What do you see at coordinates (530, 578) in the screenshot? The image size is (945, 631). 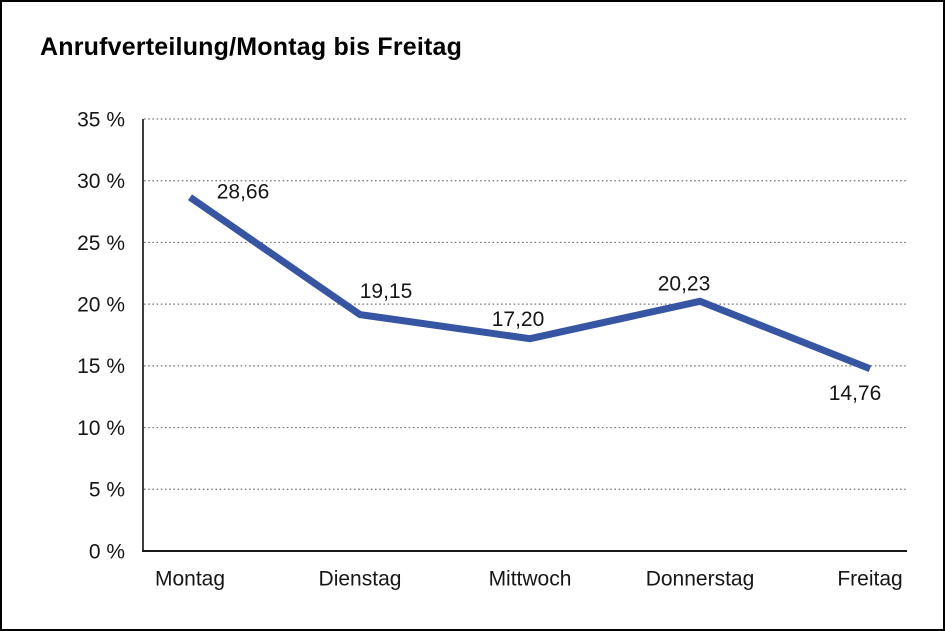 I see `x-axis-category-label: Mittwoch` at bounding box center [530, 578].